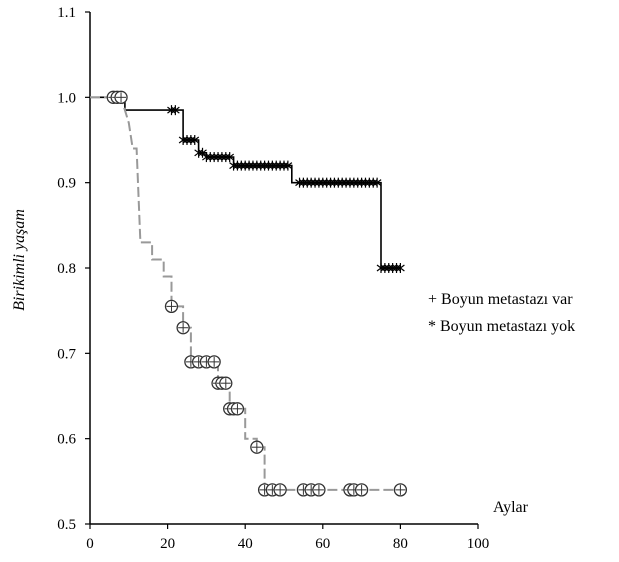 The height and width of the screenshot is (562, 619). I want to click on y-tick-label: 1.0, so click(66, 98).